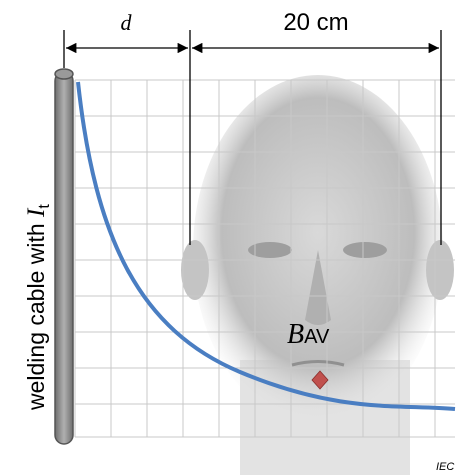 This screenshot has width=461, height=475. I want to click on measurement-point, so click(320, 380).